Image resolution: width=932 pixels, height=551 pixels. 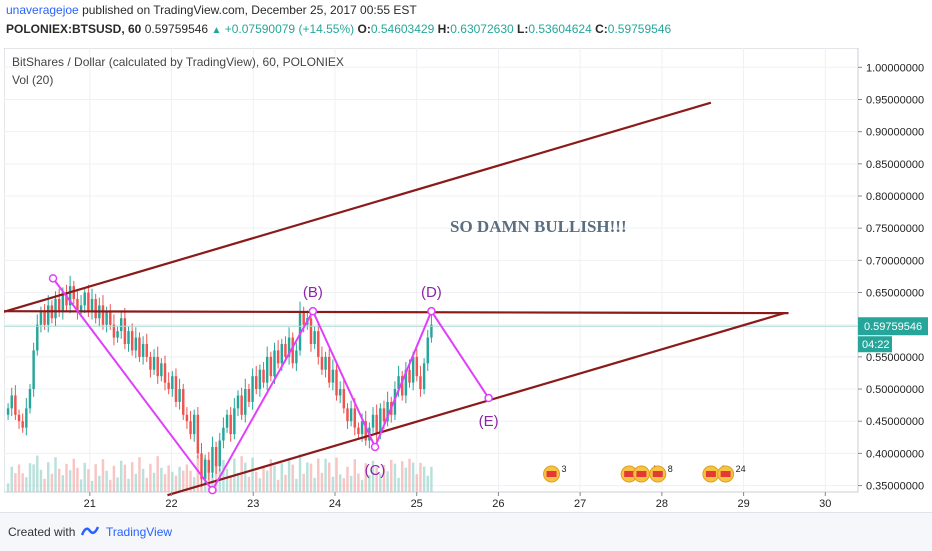 I want to click on time-axis: 21 22 23 24 25 26 27 28 29 30, so click(x=458, y=501).